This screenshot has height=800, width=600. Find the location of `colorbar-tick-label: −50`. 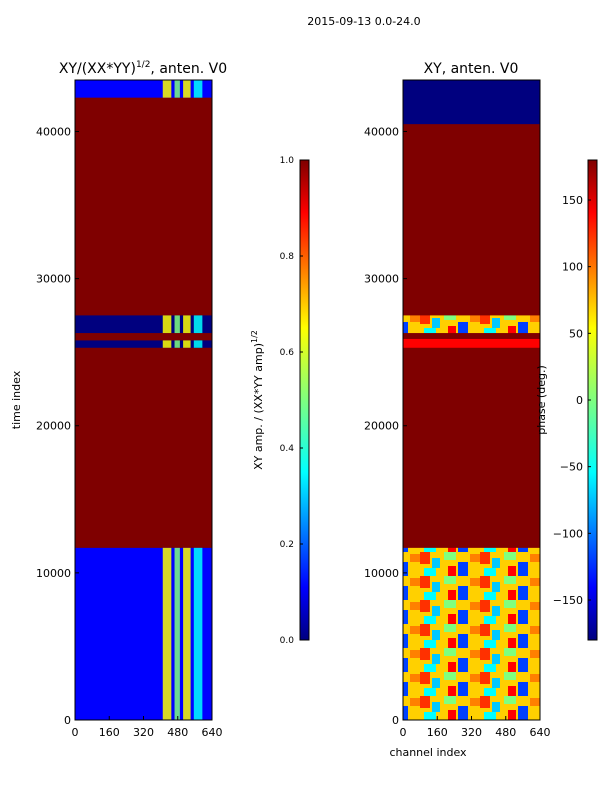

colorbar-tick-label: −50 is located at coordinates (571, 467).